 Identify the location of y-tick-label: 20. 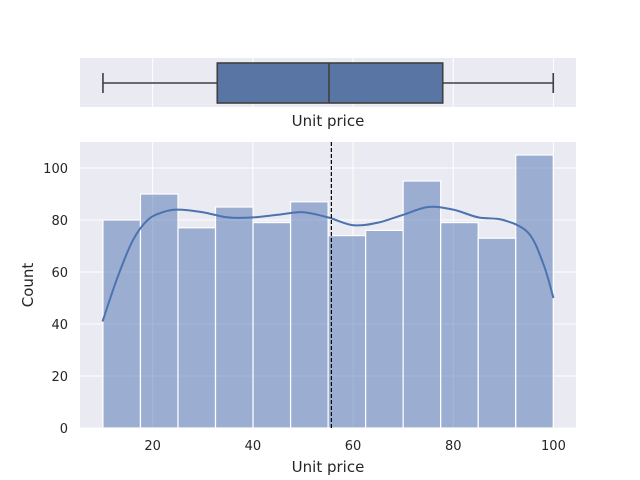
(59, 377).